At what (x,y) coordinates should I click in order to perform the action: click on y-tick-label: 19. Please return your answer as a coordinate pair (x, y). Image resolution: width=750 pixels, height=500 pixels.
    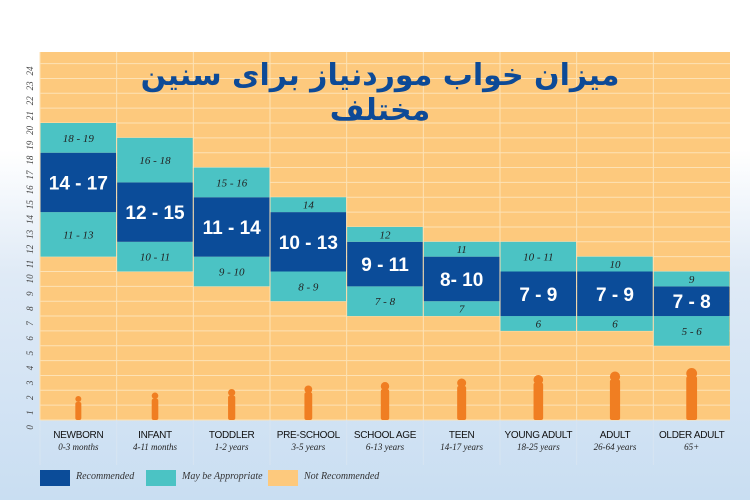
    Looking at the image, I should click on (30, 145).